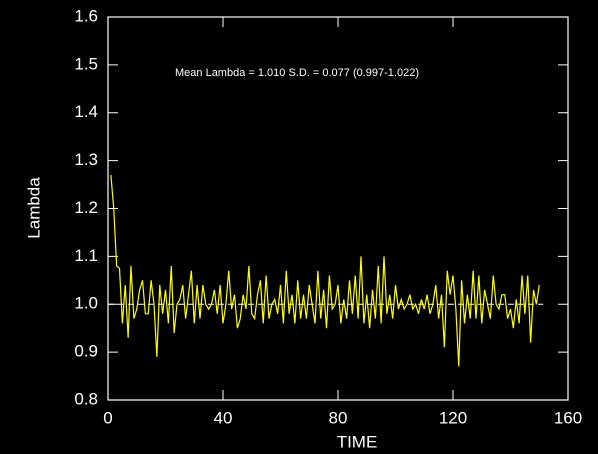  I want to click on x-axis-label: TIME, so click(357, 441).